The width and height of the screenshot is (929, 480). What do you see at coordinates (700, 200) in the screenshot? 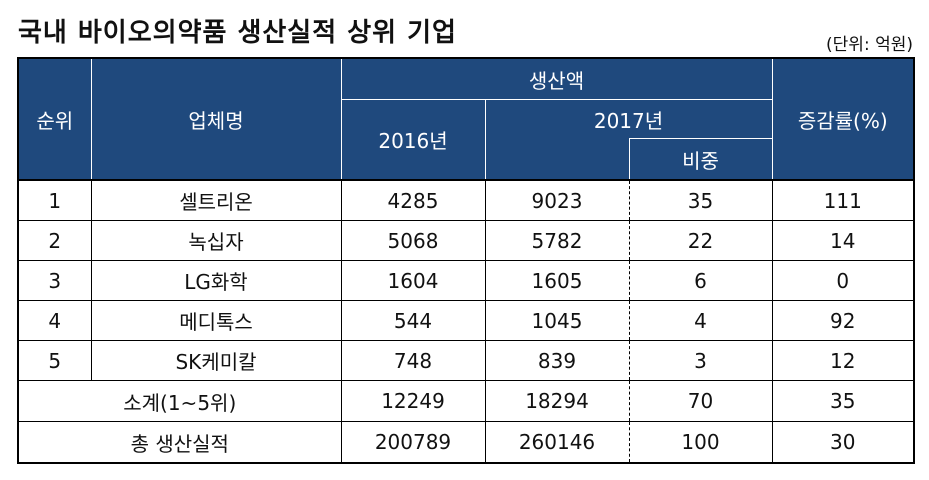
I see `share-cell: 35` at bounding box center [700, 200].